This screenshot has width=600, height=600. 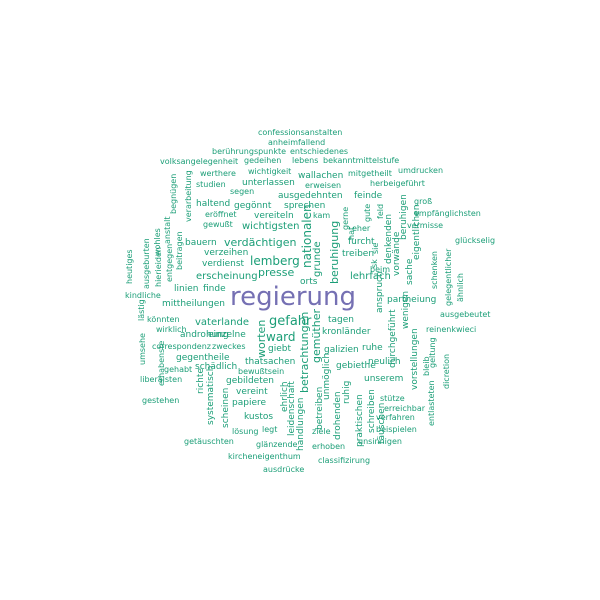 What do you see at coordinates (374, 263) in the screenshot?
I see `word: sk` at bounding box center [374, 263].